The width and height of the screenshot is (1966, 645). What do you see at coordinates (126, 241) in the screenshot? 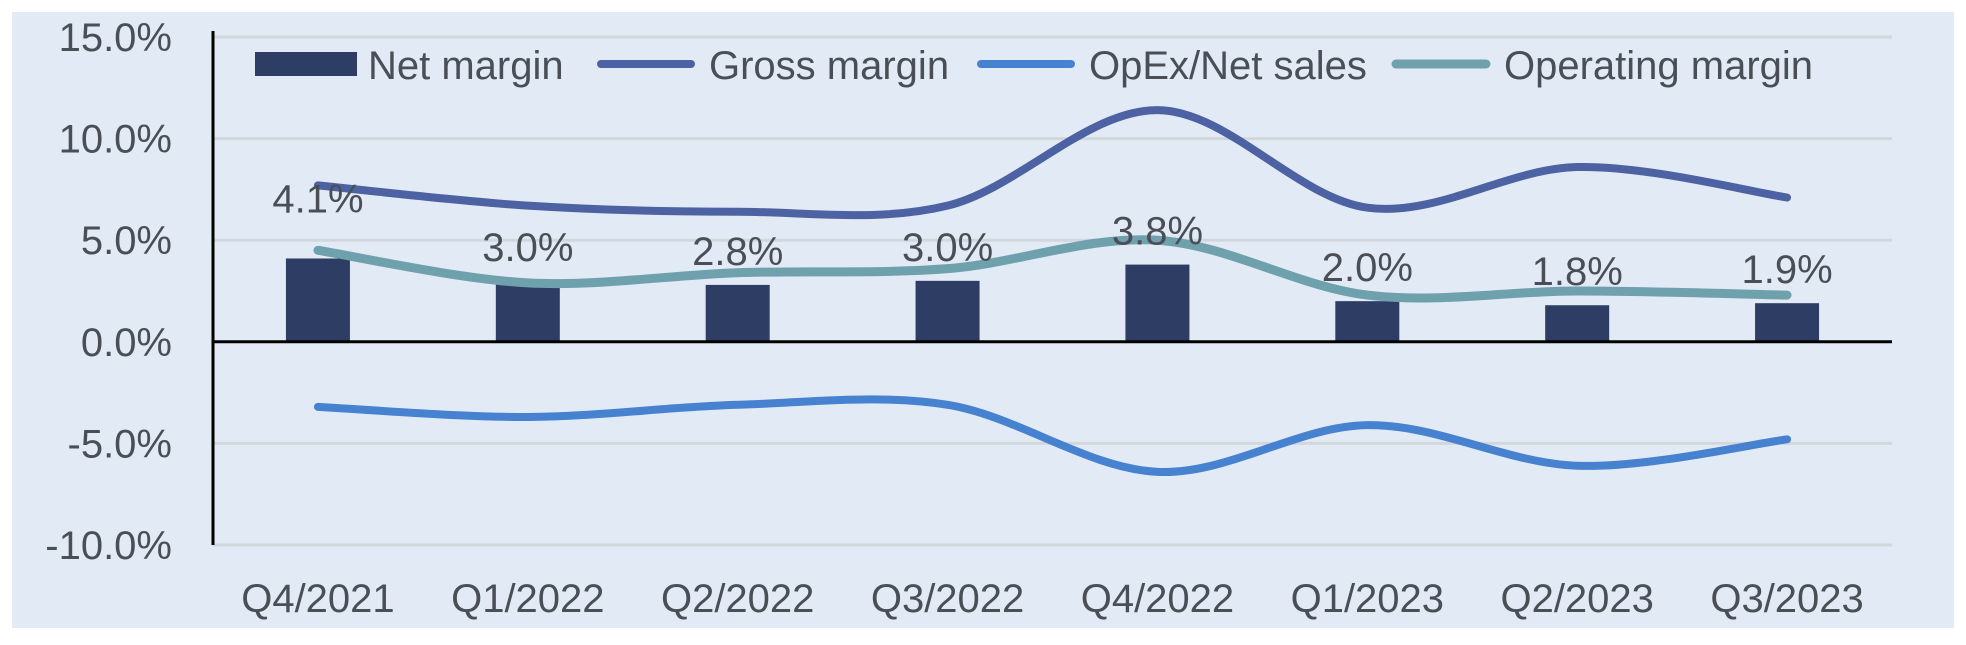
I see `y-tick-label: 5.0%` at bounding box center [126, 241].